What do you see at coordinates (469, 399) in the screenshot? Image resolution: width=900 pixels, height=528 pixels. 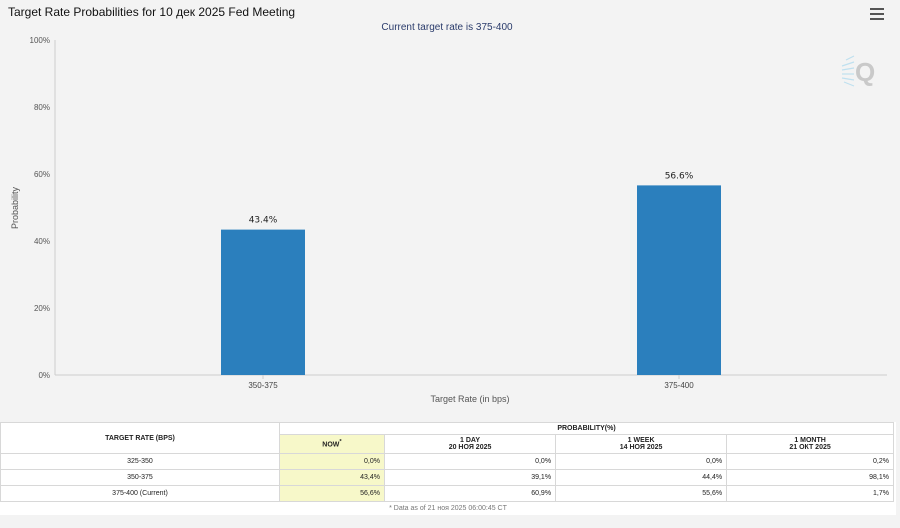 I see `x-axis-title: Target Rate (in bps)` at bounding box center [469, 399].